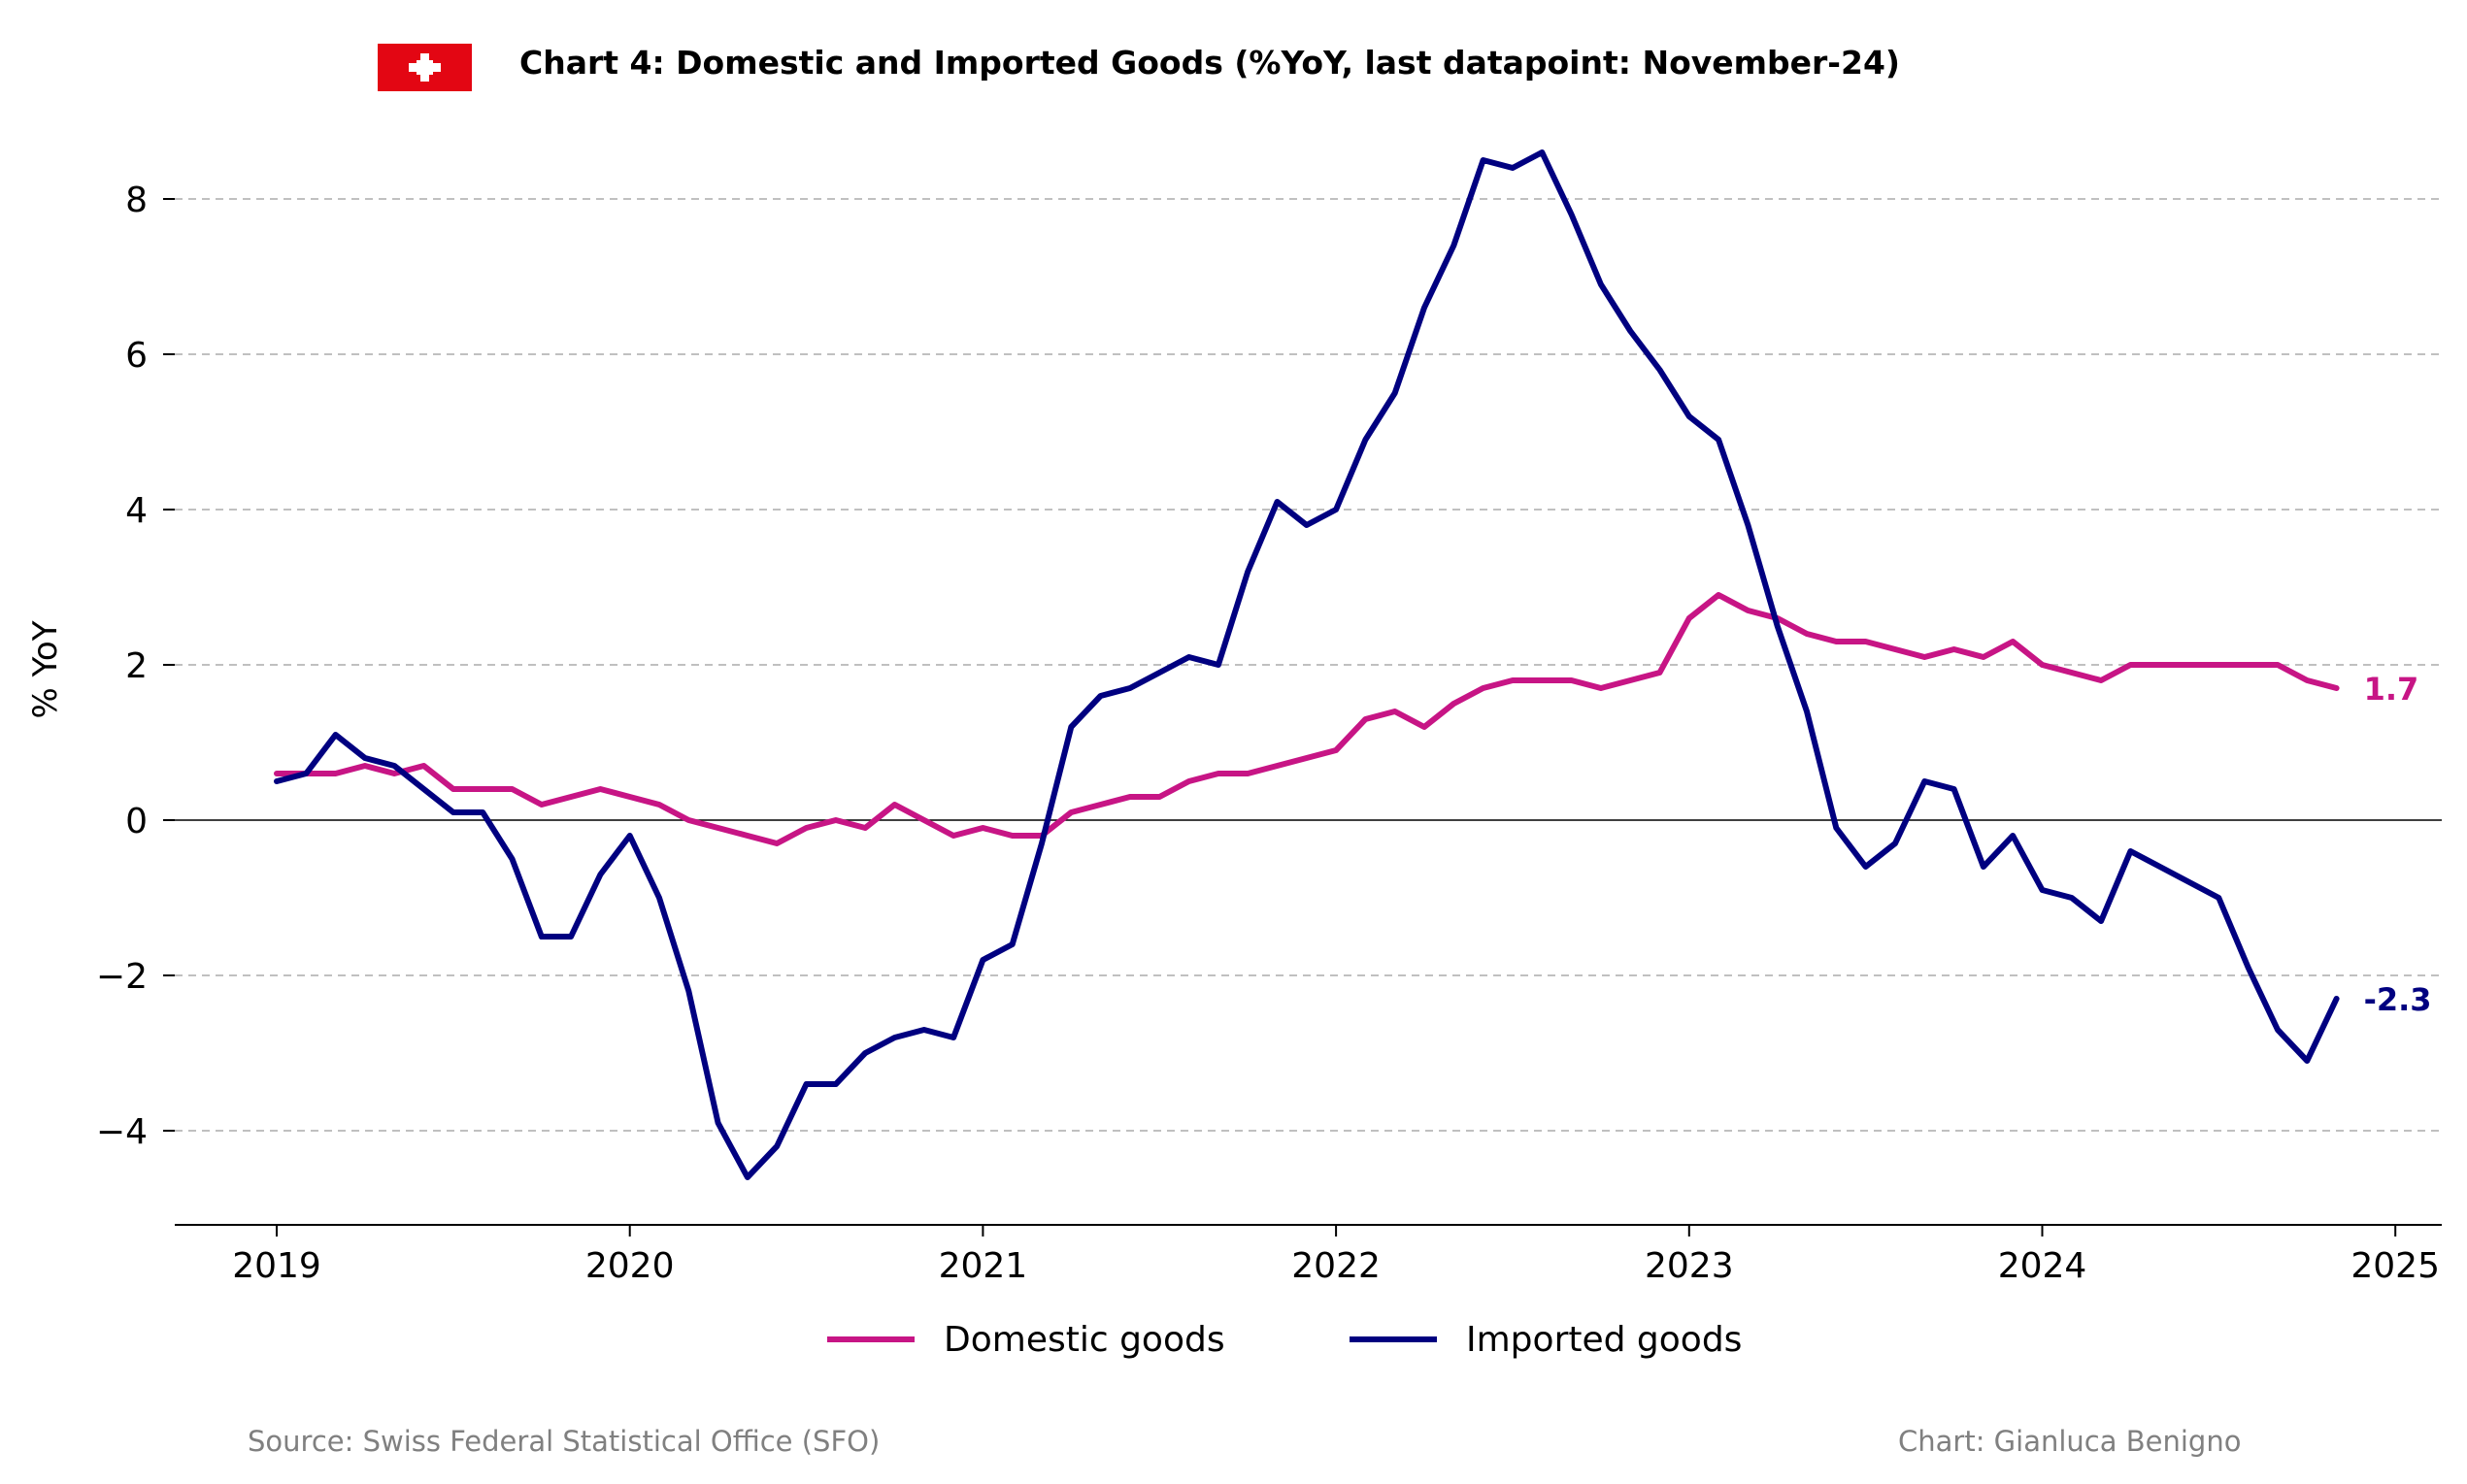 This screenshot has height=1484, width=2467. I want to click on y-tick-label: 6, so click(137, 356).